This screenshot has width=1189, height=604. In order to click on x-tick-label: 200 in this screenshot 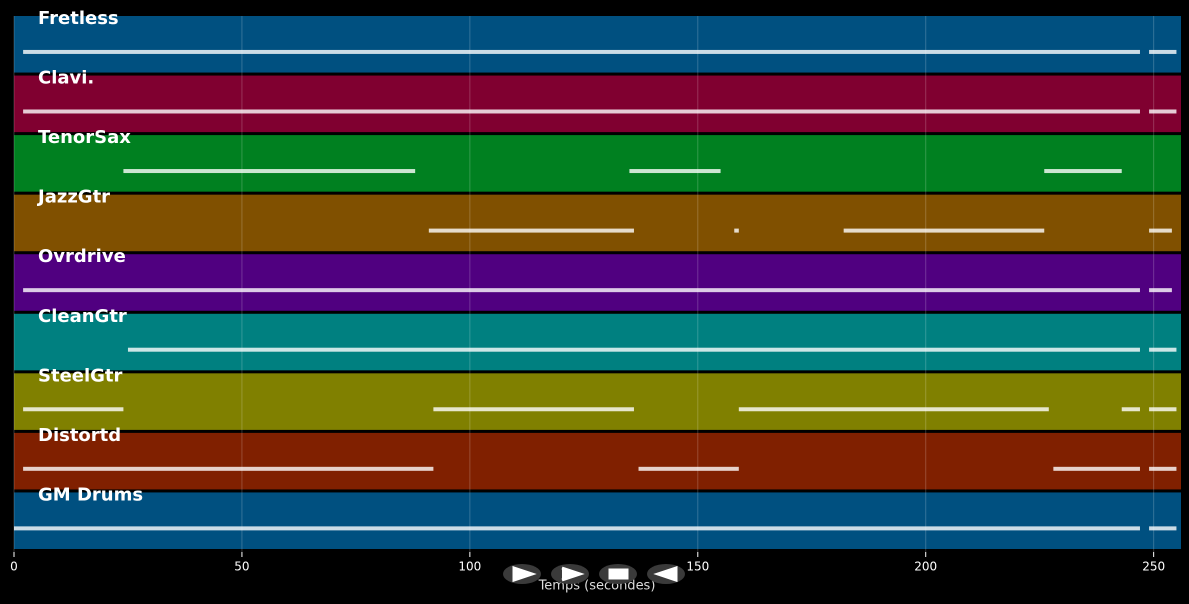, I will do `click(925, 567)`.